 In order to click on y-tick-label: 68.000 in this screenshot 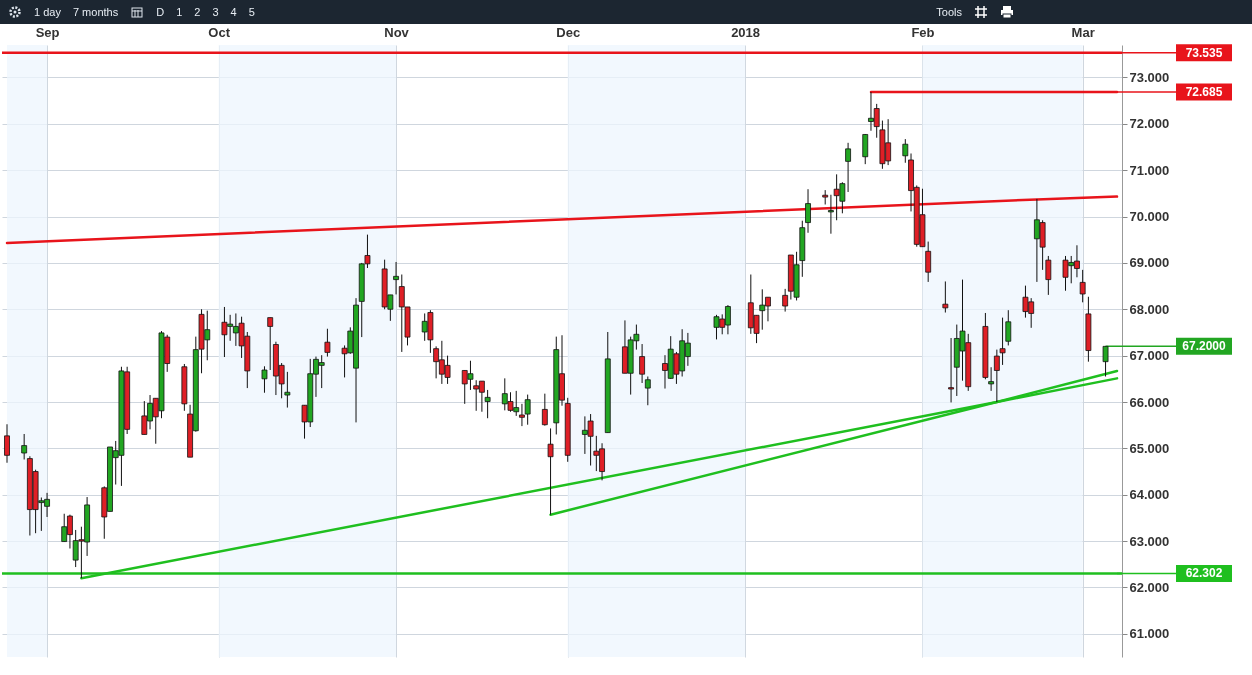, I will do `click(1149, 309)`.